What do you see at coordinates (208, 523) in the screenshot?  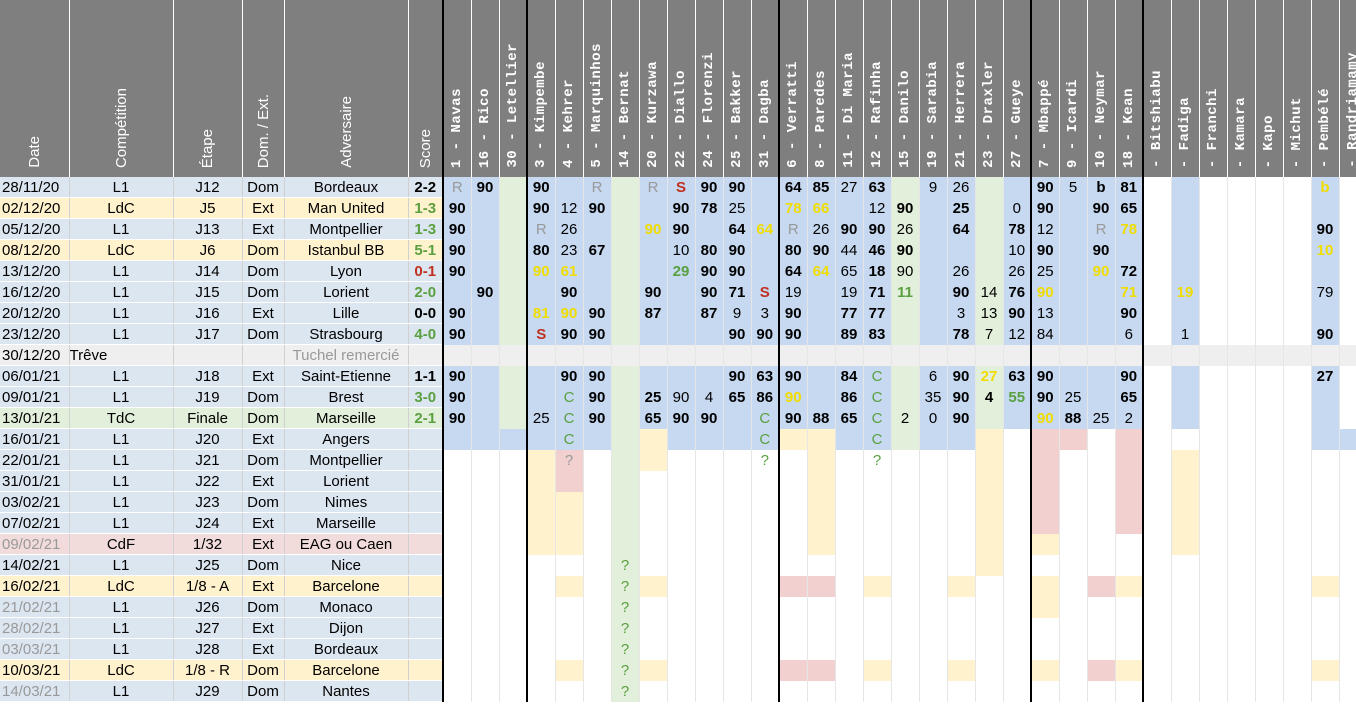 I see `stage: J24` at bounding box center [208, 523].